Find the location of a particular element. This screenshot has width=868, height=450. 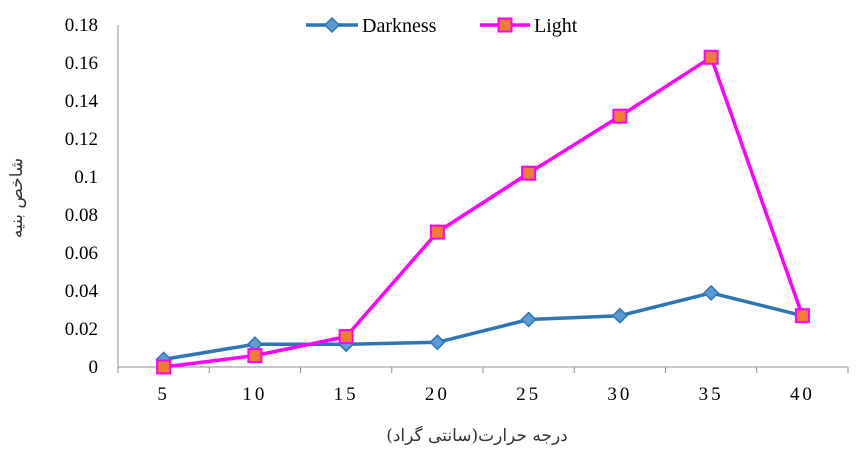

x-tick-label: 30 is located at coordinates (619, 394).